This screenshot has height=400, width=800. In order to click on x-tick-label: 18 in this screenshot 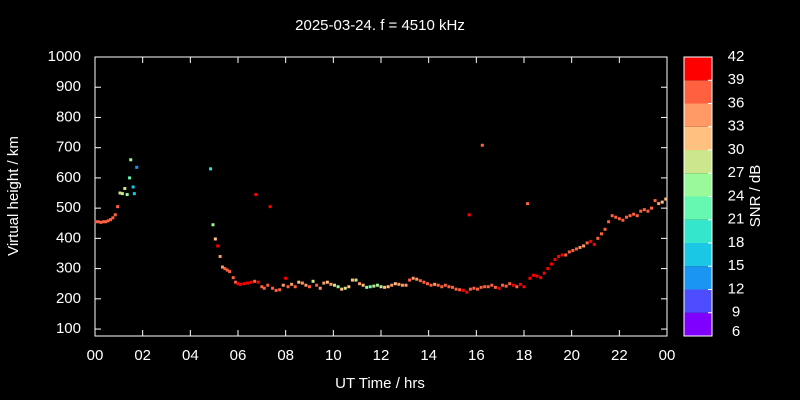, I will do `click(524, 355)`.